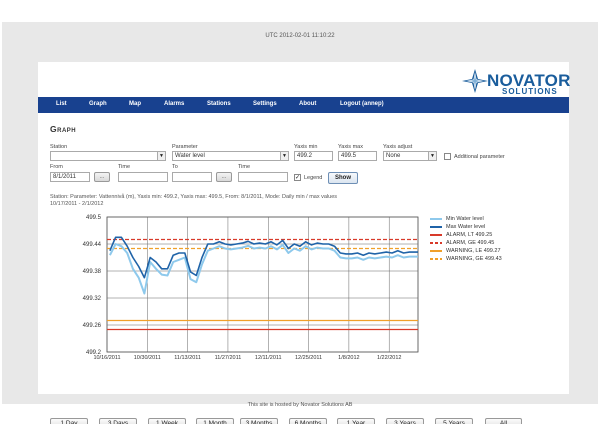 The image size is (600, 424). What do you see at coordinates (124, 167) in the screenshot?
I see `time-label: Time` at bounding box center [124, 167].